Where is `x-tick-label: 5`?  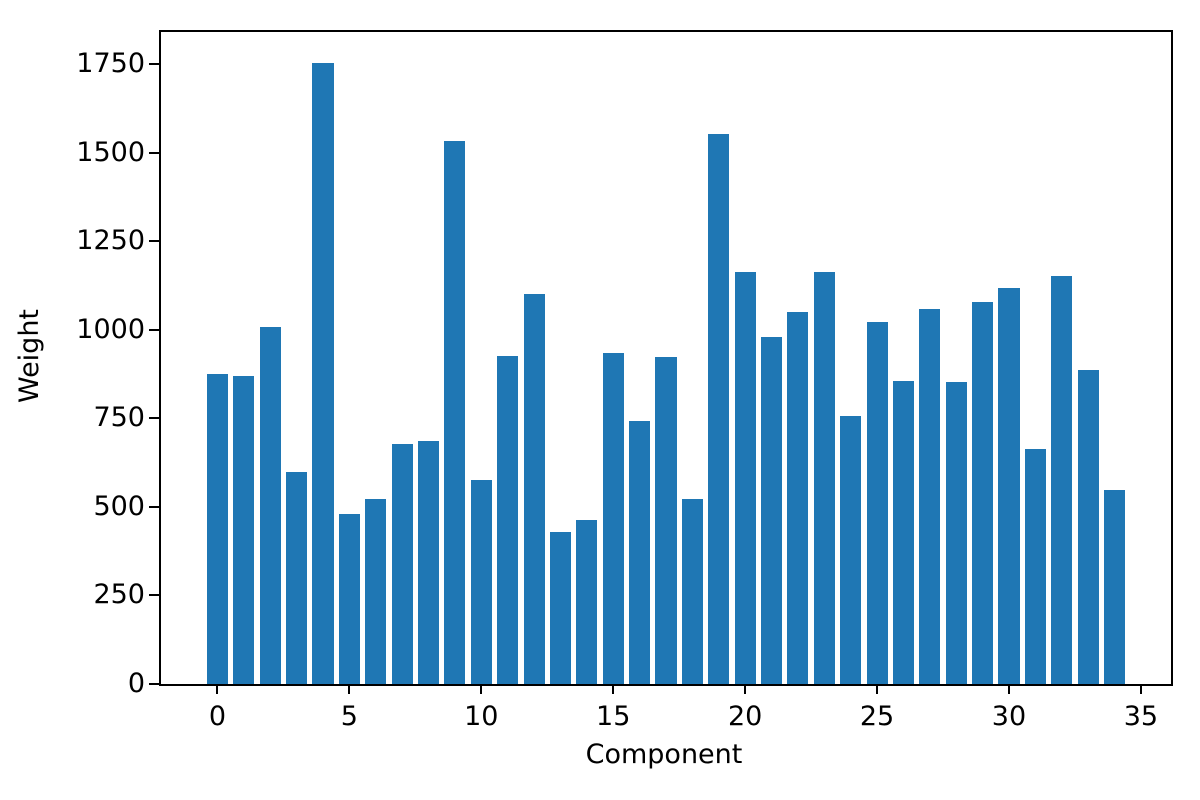 x-tick-label: 5 is located at coordinates (349, 716).